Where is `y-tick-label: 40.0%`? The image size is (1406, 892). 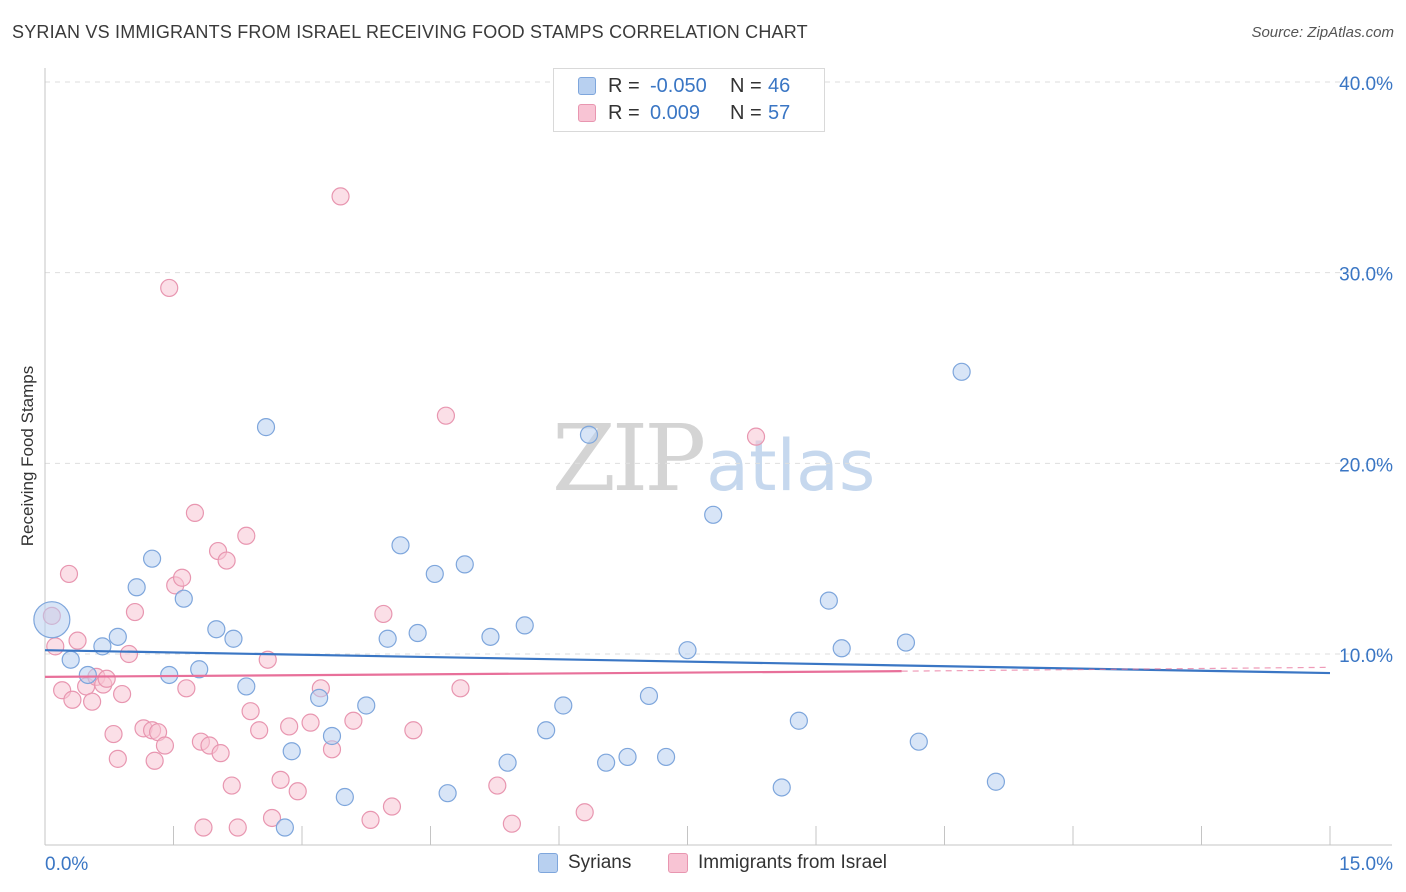 y-tick-label: 40.0% is located at coordinates (1366, 84).